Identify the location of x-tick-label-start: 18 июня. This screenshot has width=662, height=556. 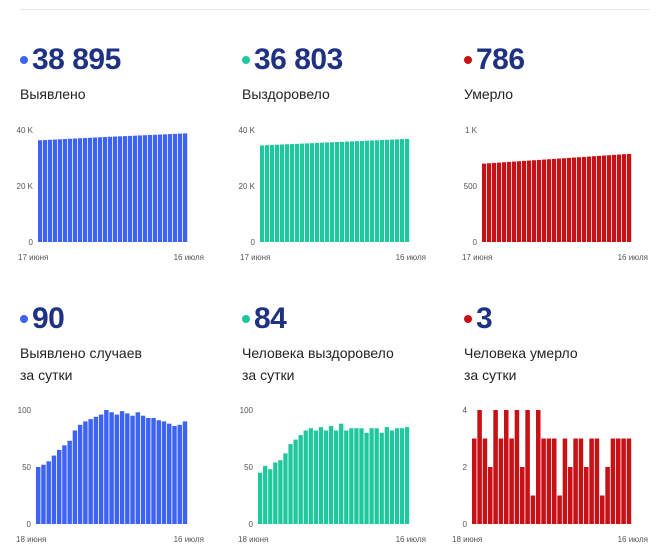
(31, 539).